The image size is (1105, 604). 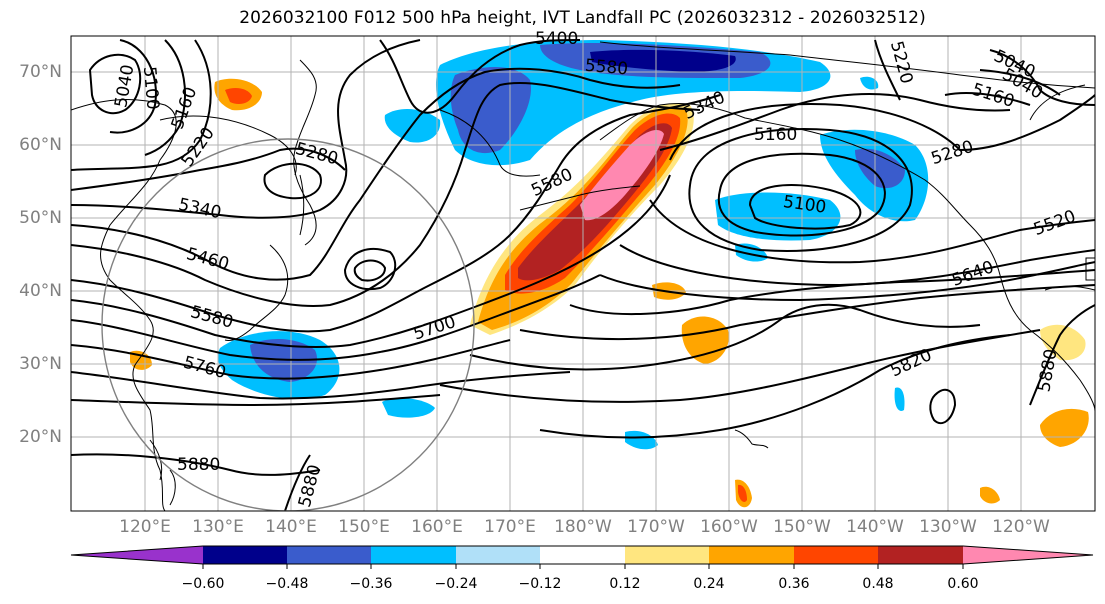 I want to click on contour-label: 5160, so click(x=185, y=107).